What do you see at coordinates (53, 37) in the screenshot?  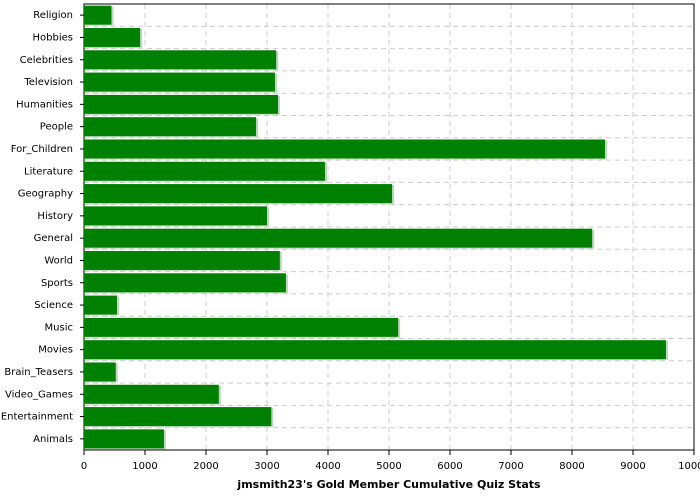 I see `y-tick-label: Hobbies` at bounding box center [53, 37].